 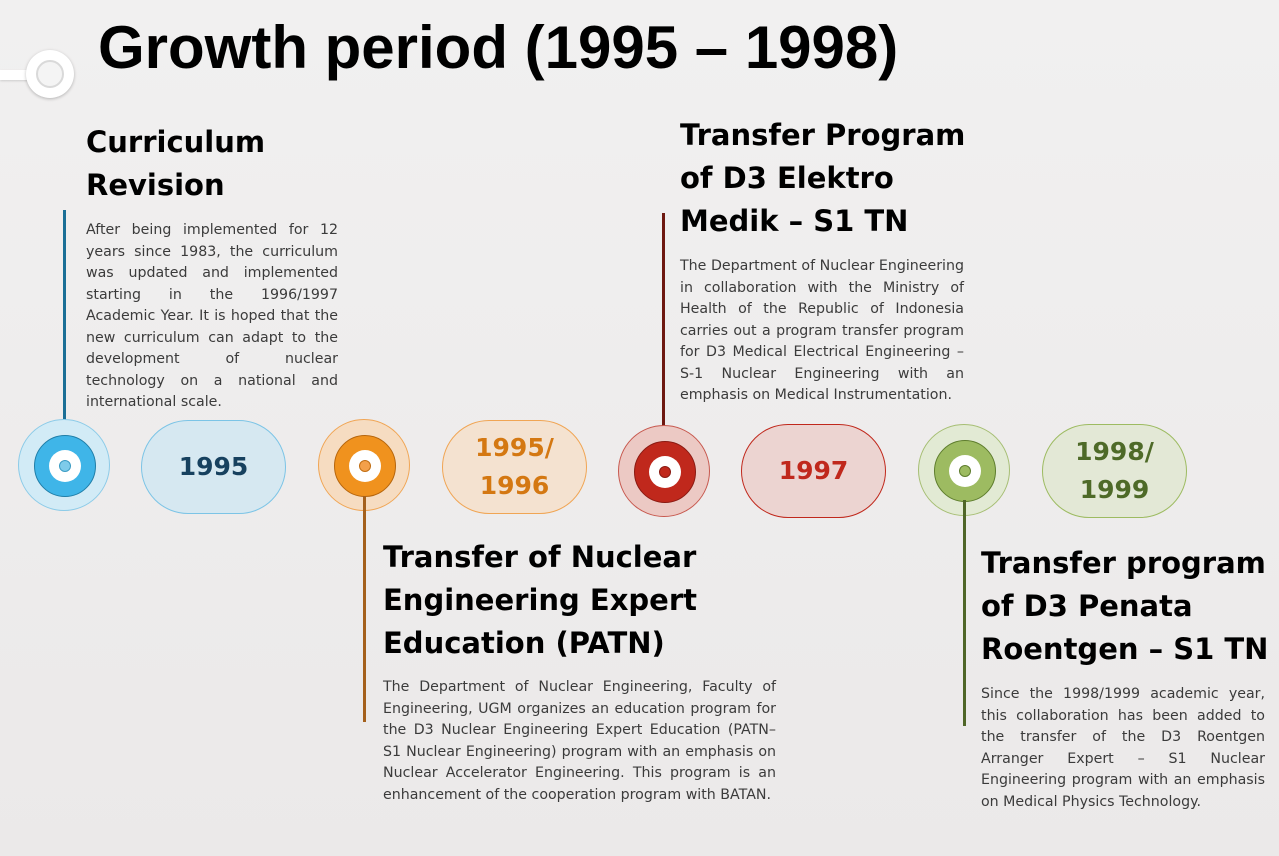 What do you see at coordinates (514, 485) in the screenshot?
I see `year-label-line: 1996` at bounding box center [514, 485].